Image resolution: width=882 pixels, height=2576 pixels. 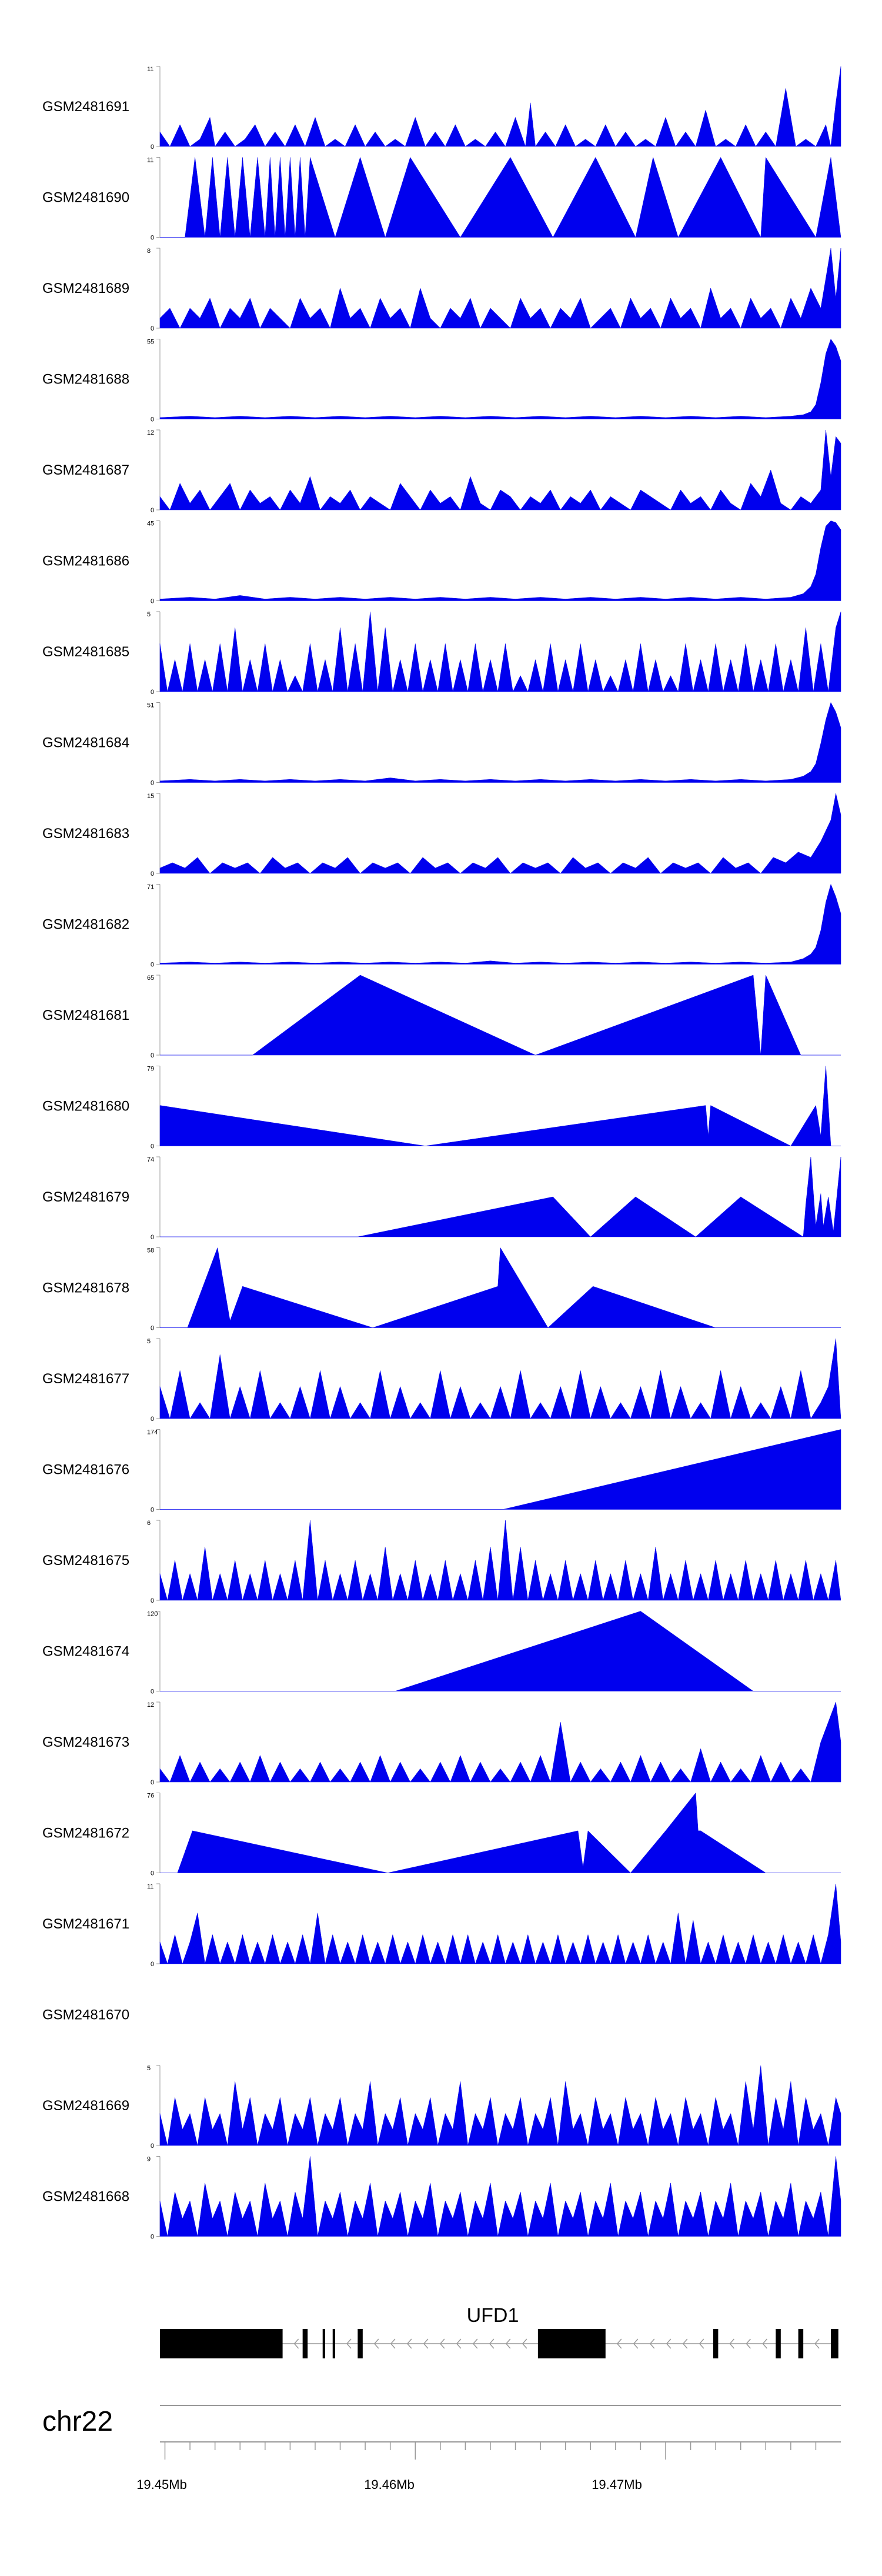 What do you see at coordinates (85, 288) in the screenshot?
I see `track-label: GSM2481689` at bounding box center [85, 288].